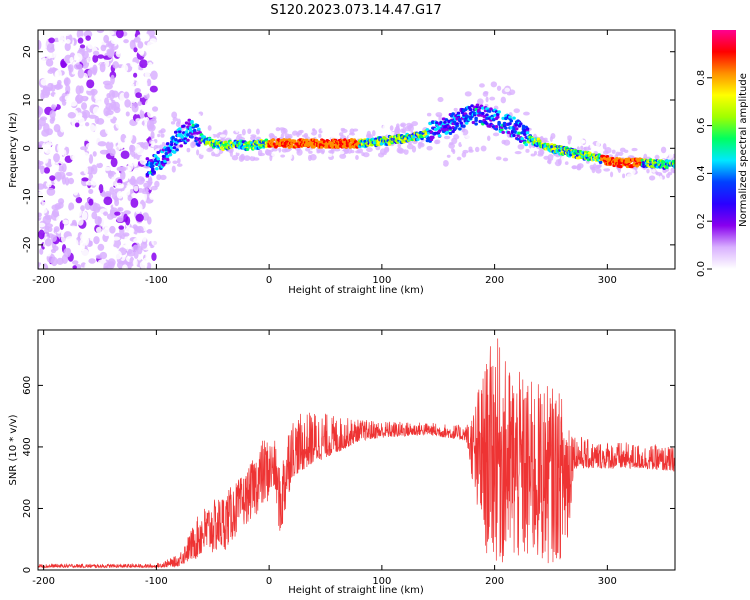 The height and width of the screenshot is (600, 750). I want to click on spectrogram-x-tick-label: 300, so click(607, 280).